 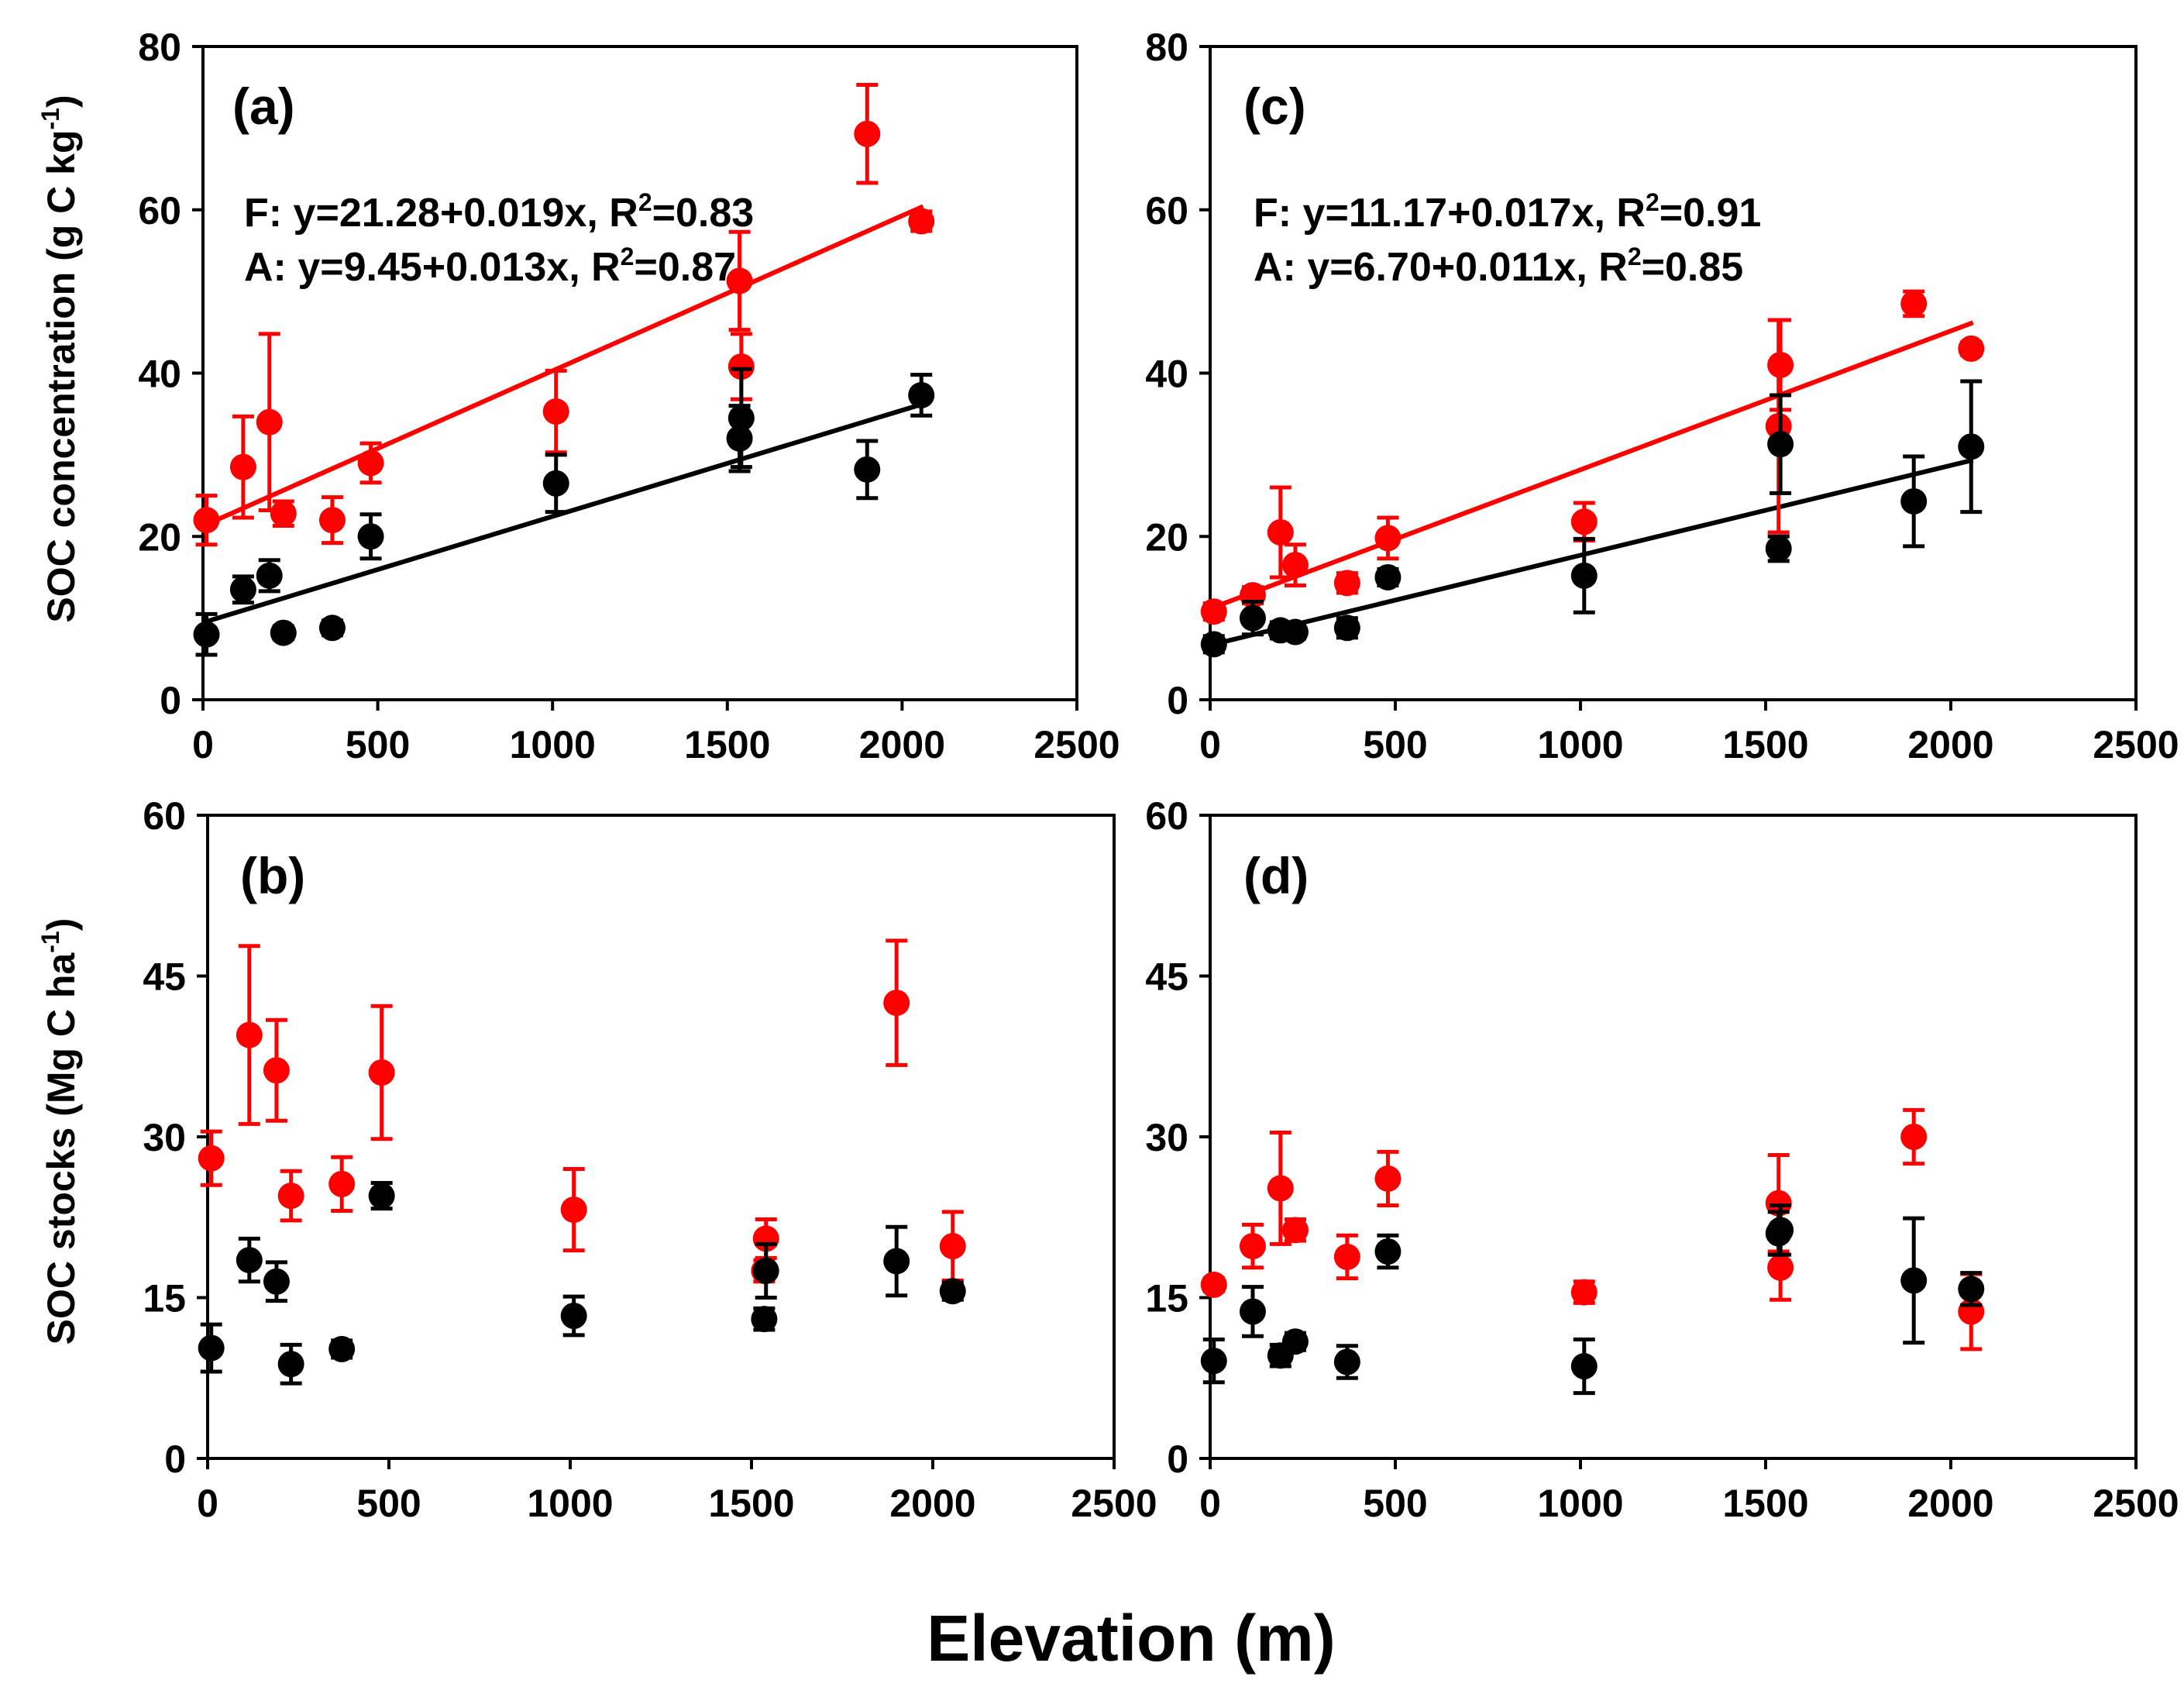 What do you see at coordinates (62, 1148) in the screenshot?
I see `y-label-bottom-main: SOC stocks (Mg C ha` at bounding box center [62, 1148].